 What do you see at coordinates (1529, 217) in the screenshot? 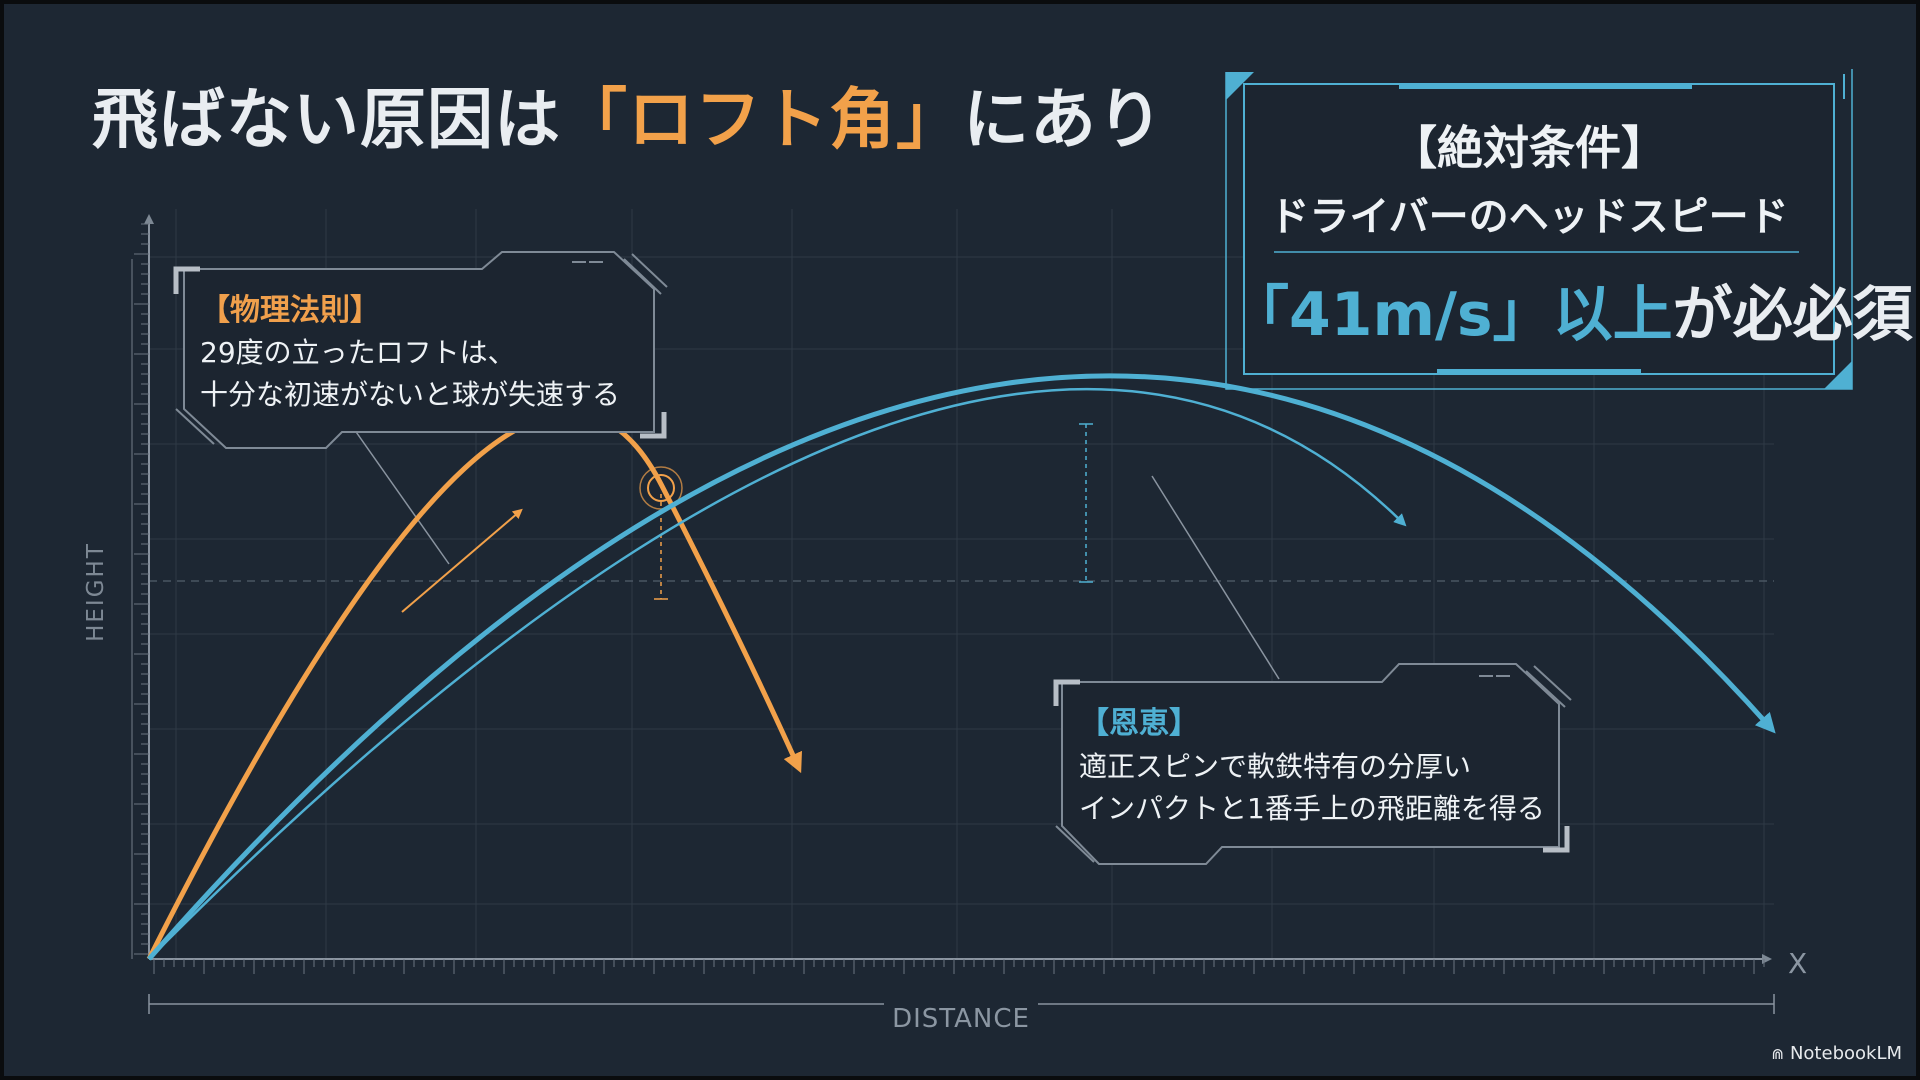
I see `requirement-subtitle: ドライバーのヘッドスピード` at bounding box center [1529, 217].